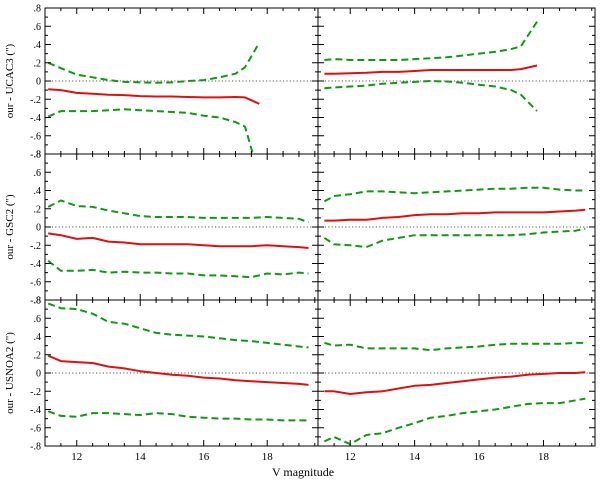 The height and width of the screenshot is (481, 600). What do you see at coordinates (10, 373) in the screenshot?
I see `y-axis-label: our - USNOA2 (")` at bounding box center [10, 373].